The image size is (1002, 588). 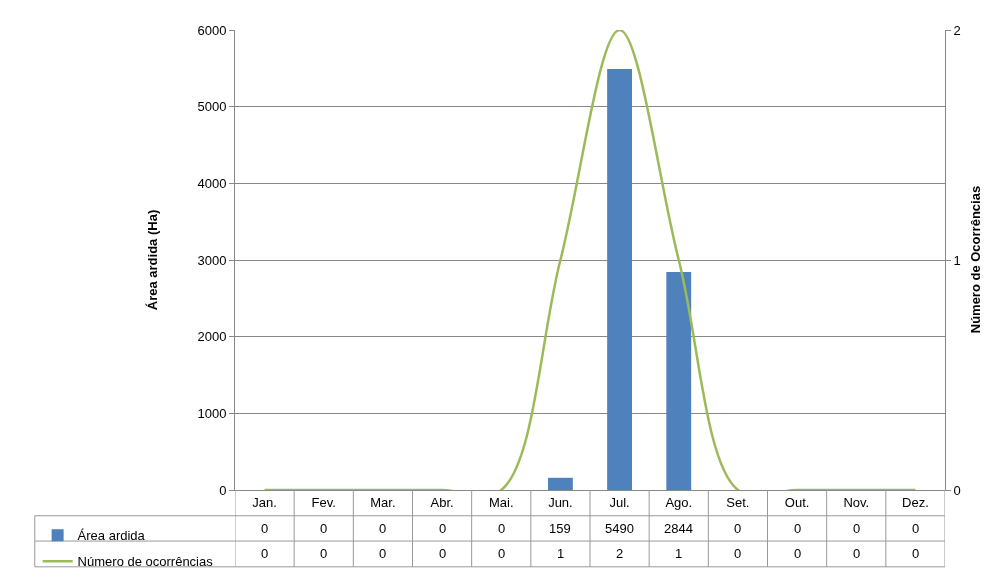 I want to click on data-label: 159, so click(x=560, y=528).